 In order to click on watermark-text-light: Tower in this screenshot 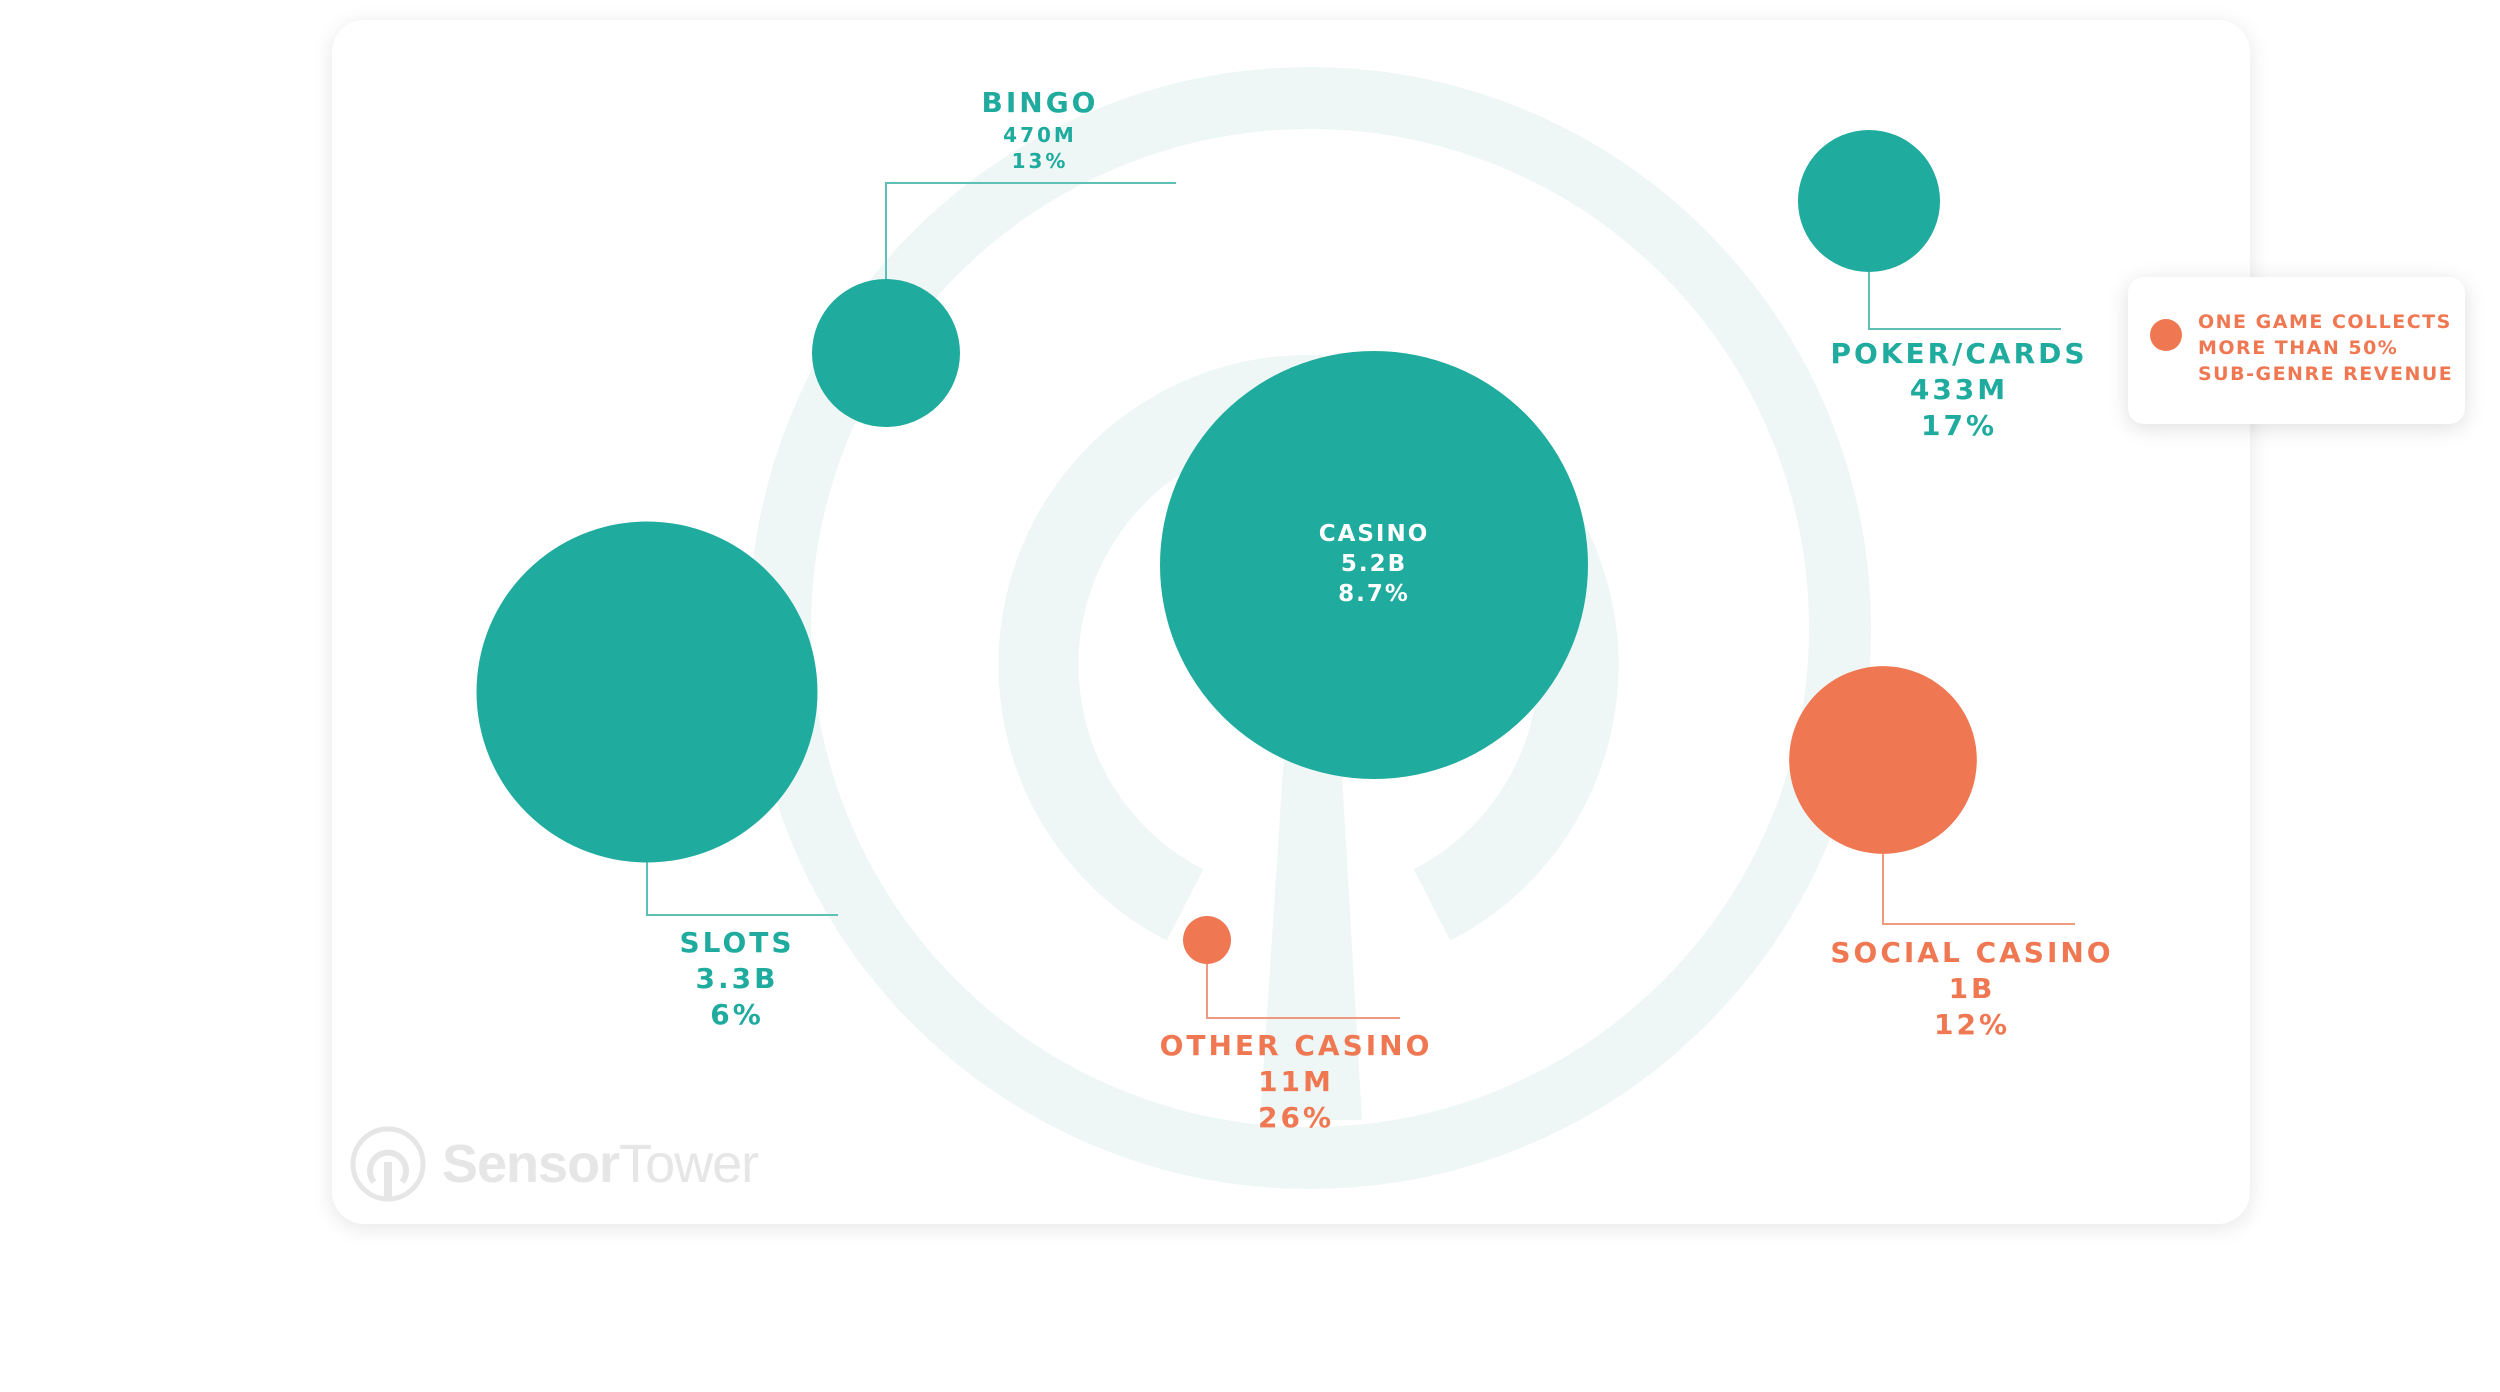, I will do `click(689, 1164)`.